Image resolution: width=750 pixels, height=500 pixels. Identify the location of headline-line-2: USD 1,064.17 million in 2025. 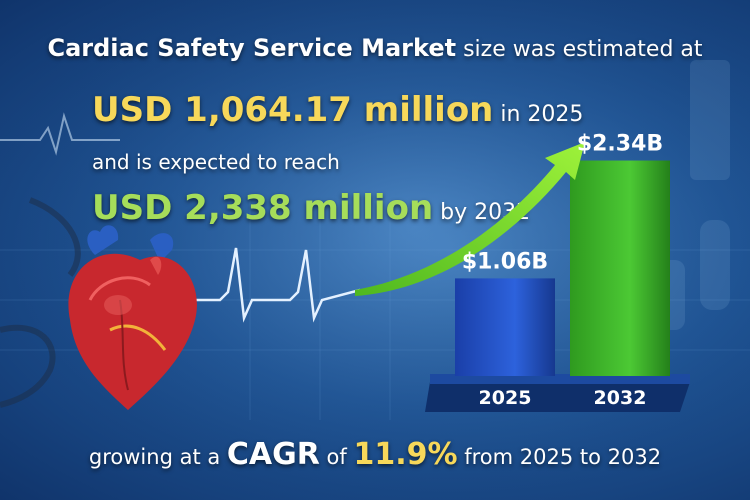
(337, 110).